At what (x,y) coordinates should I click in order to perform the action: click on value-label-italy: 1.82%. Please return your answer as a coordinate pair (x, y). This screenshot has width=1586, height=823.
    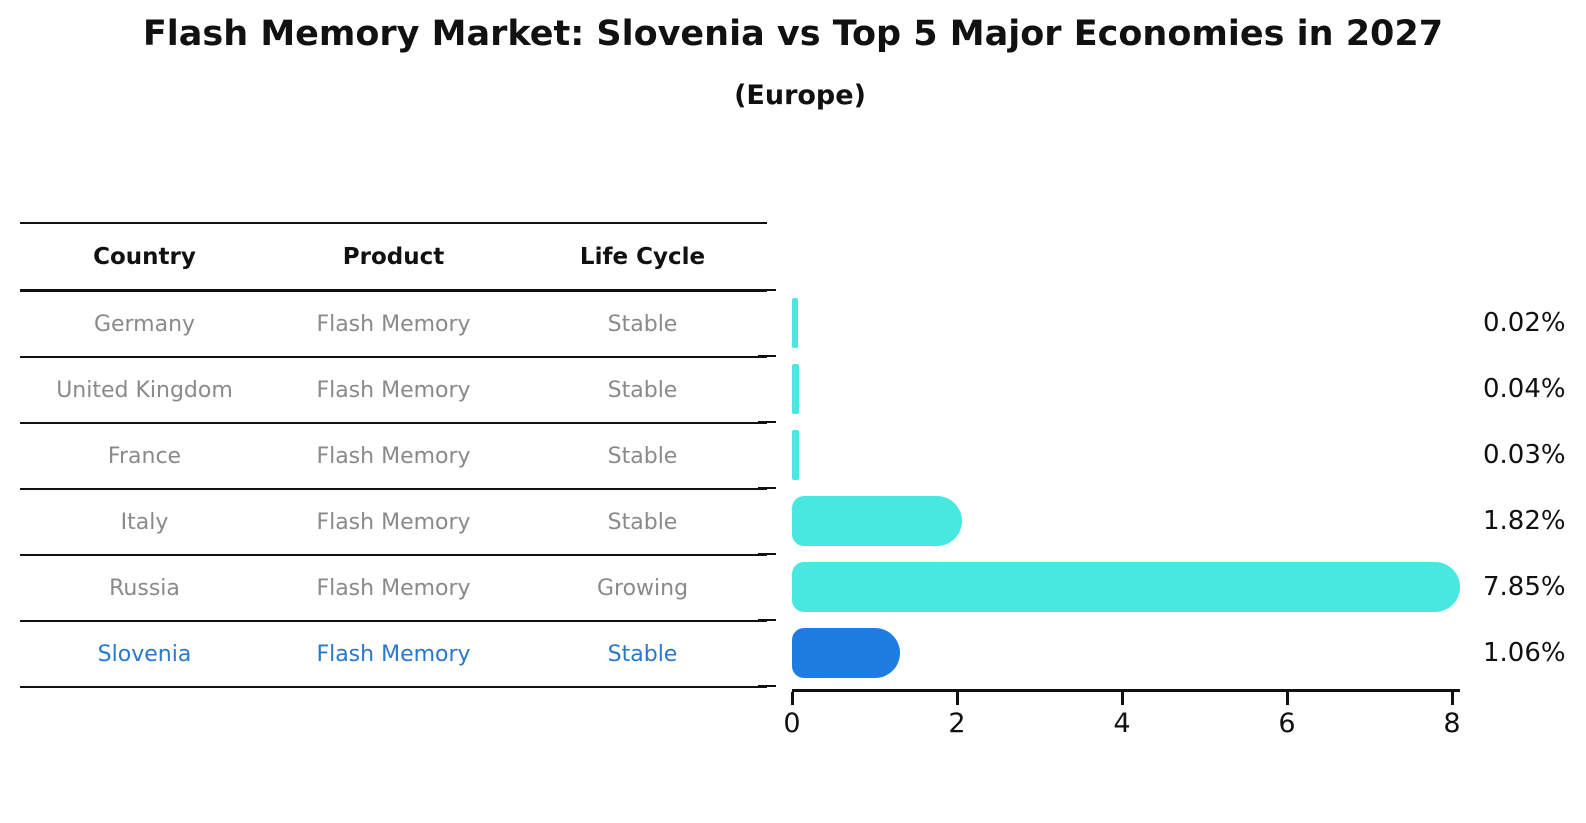
    Looking at the image, I should click on (1524, 521).